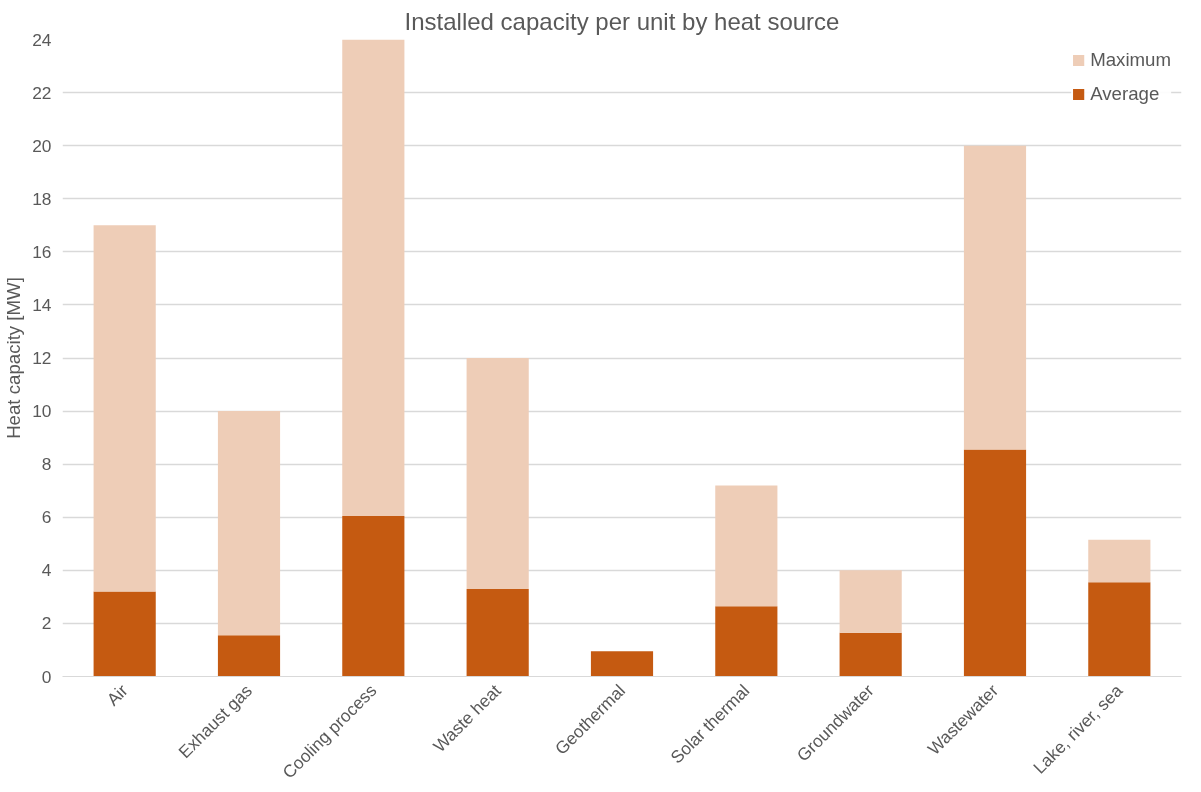  I want to click on y-tick-label: 0, so click(46, 676).